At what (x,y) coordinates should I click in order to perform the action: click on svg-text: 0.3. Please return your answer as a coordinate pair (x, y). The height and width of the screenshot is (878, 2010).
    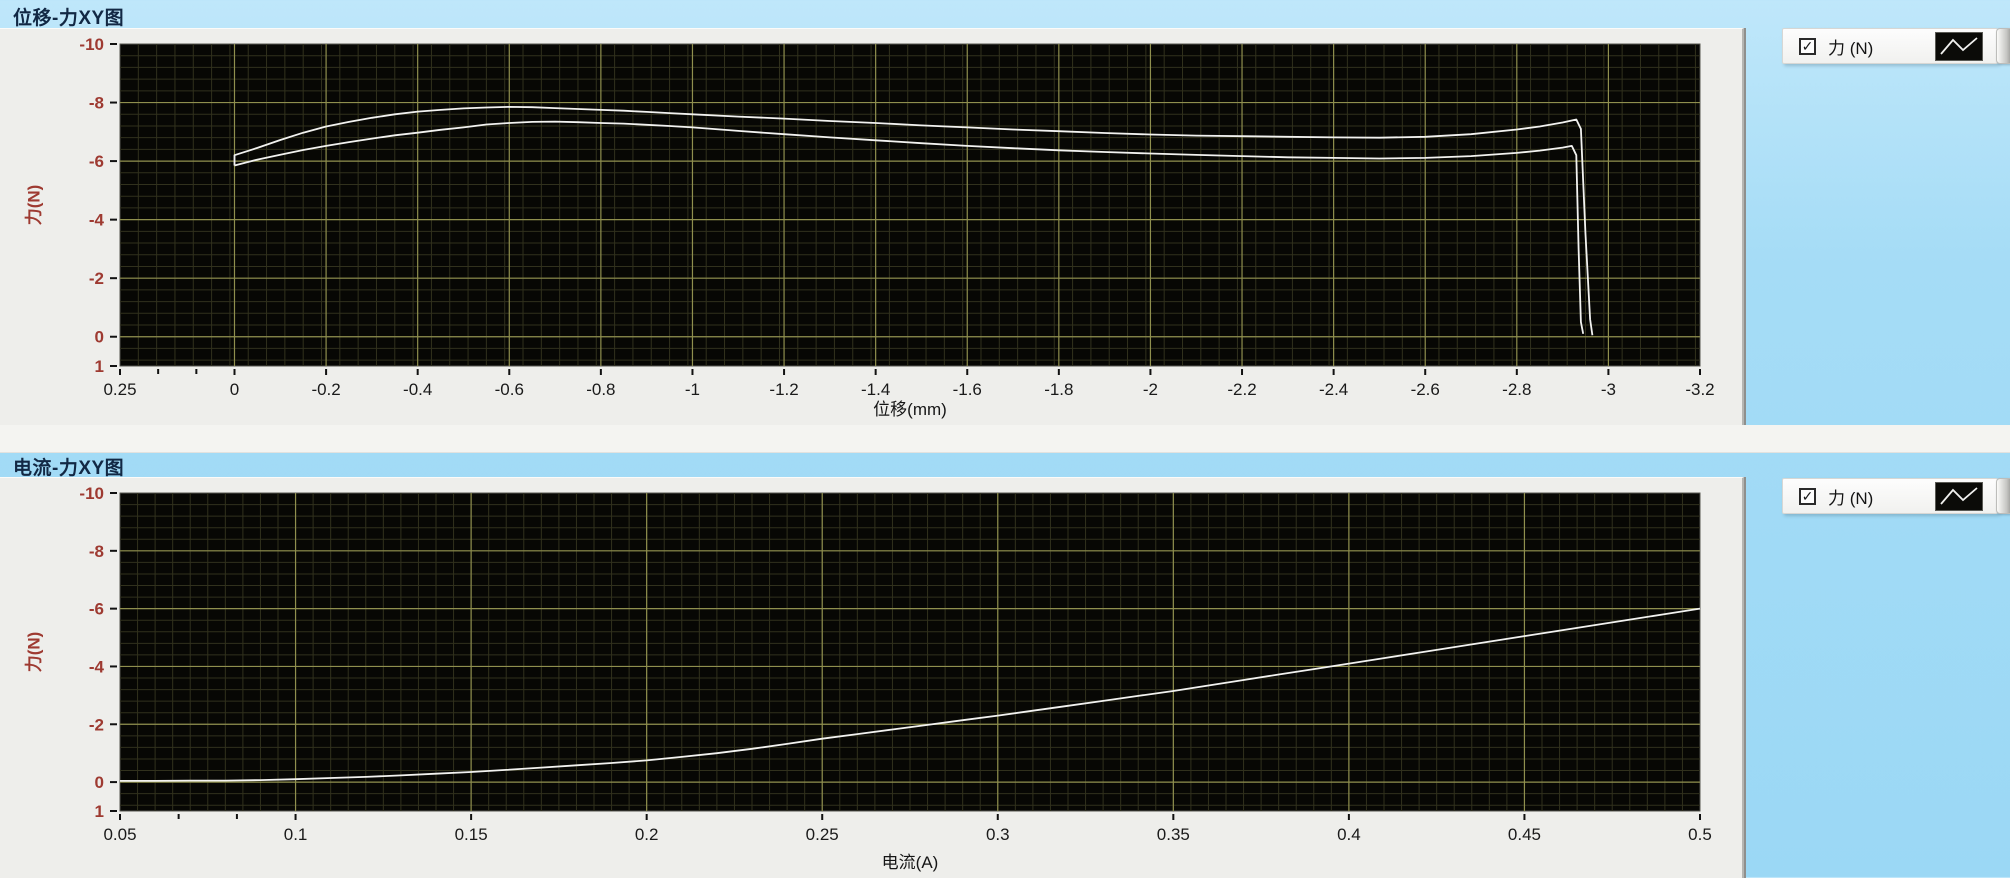
    Looking at the image, I should click on (998, 834).